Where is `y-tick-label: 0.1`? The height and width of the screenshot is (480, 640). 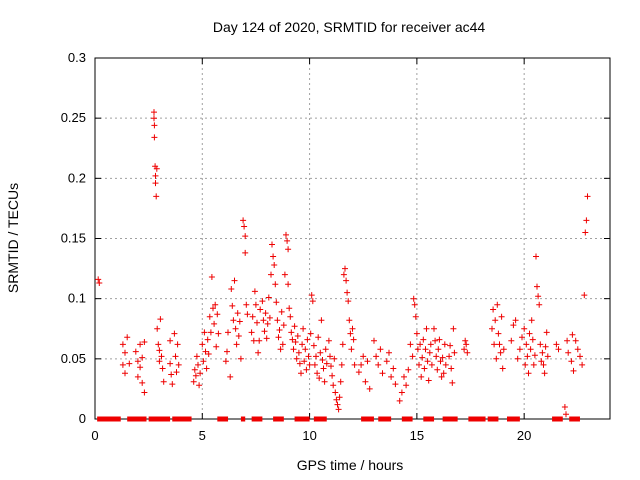 y-tick-label: 0.1 is located at coordinates (77, 298).